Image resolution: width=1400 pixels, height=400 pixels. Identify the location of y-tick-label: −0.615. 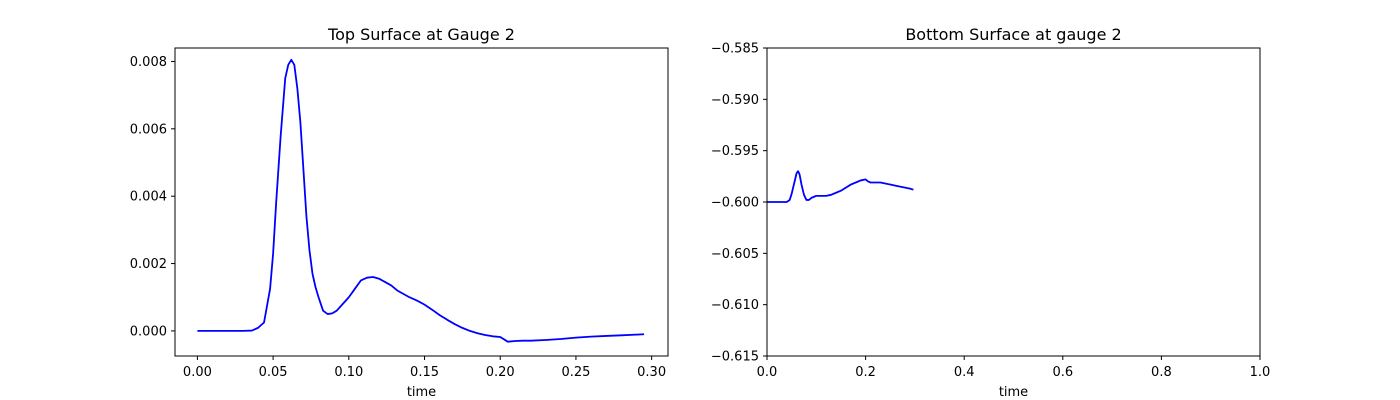
(735, 357).